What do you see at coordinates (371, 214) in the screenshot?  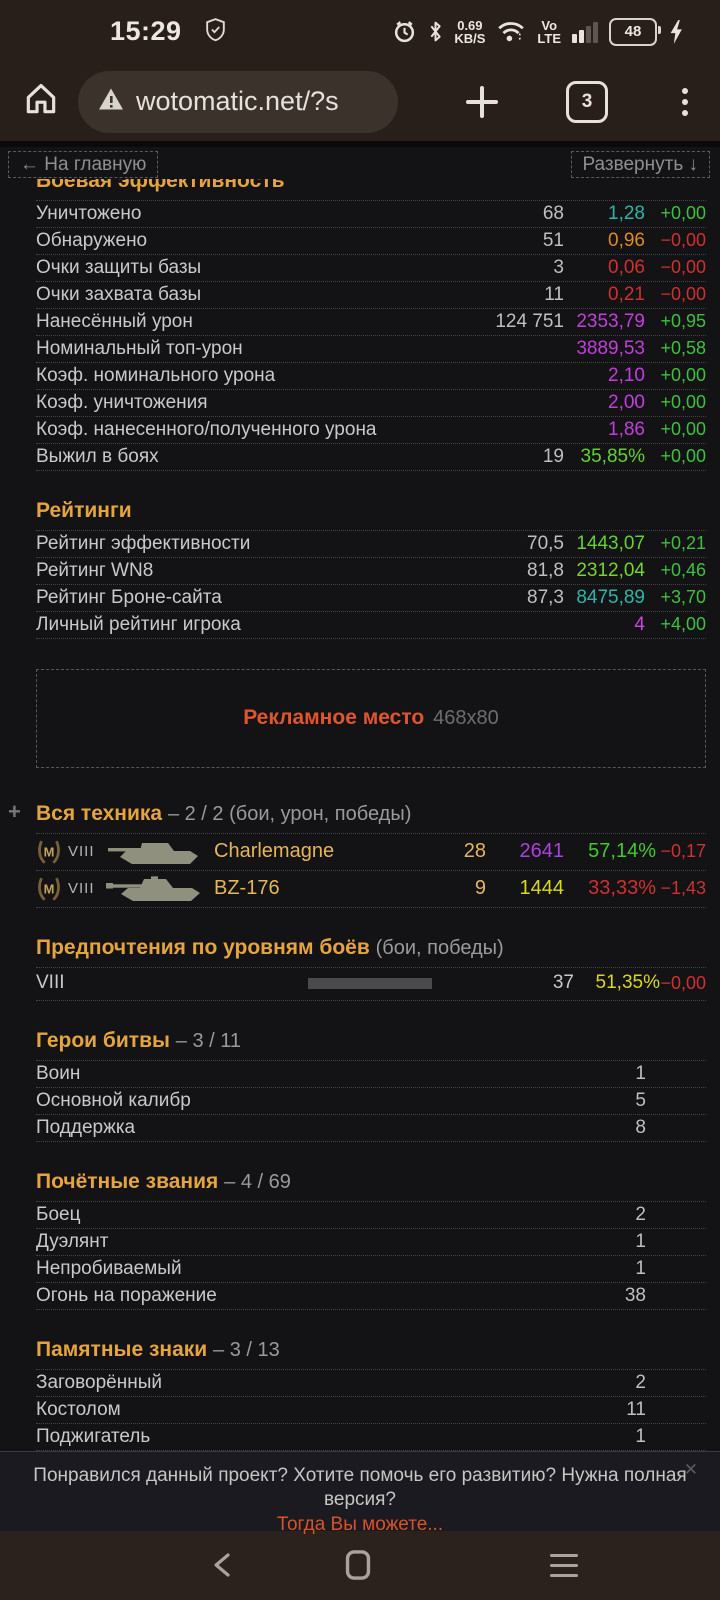 I see `table-row: Уничтожено 68 1,28 +0,00` at bounding box center [371, 214].